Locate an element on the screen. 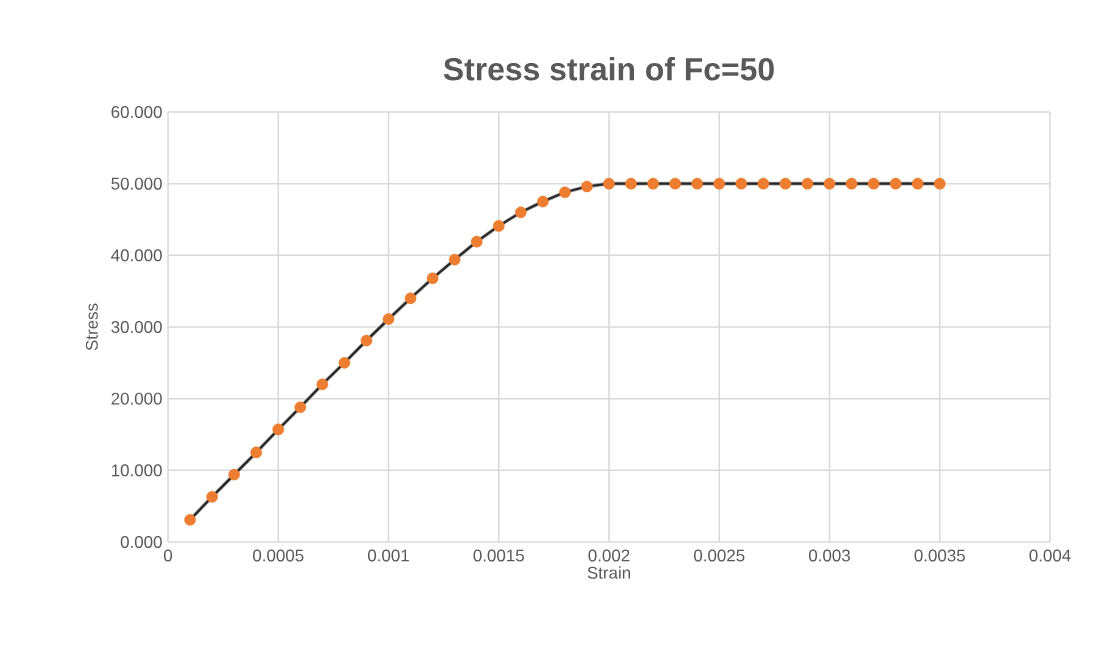 This screenshot has width=1102, height=653. y-tick-label: 50.000 is located at coordinates (136, 183).